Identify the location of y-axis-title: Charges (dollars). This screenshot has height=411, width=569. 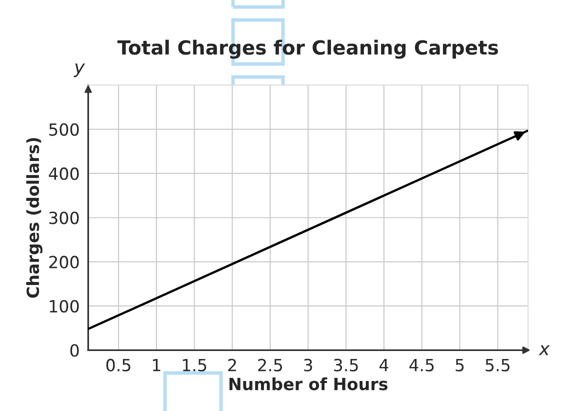
(34, 218).